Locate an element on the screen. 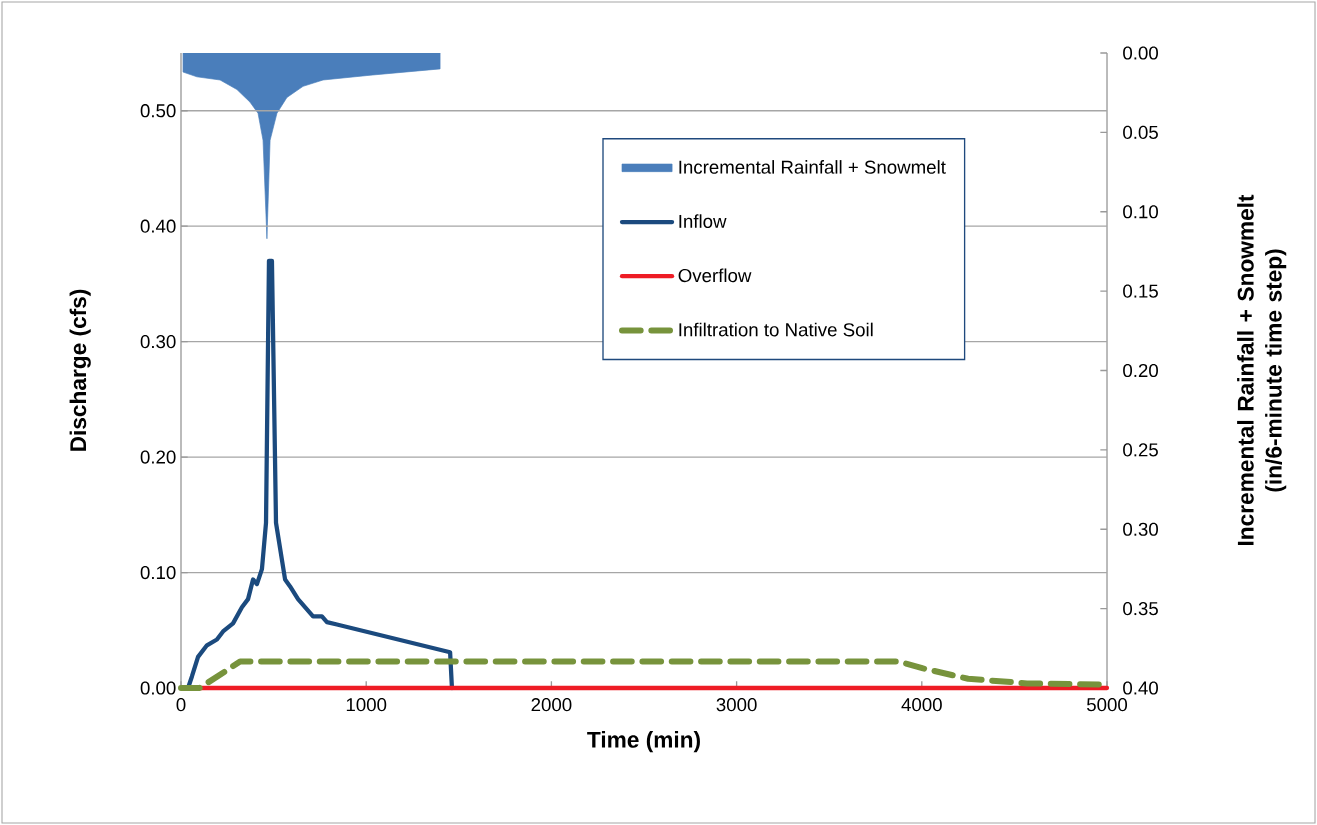 The image size is (1317, 825). legend-label: Infiltration to Native Soil is located at coordinates (776, 329).